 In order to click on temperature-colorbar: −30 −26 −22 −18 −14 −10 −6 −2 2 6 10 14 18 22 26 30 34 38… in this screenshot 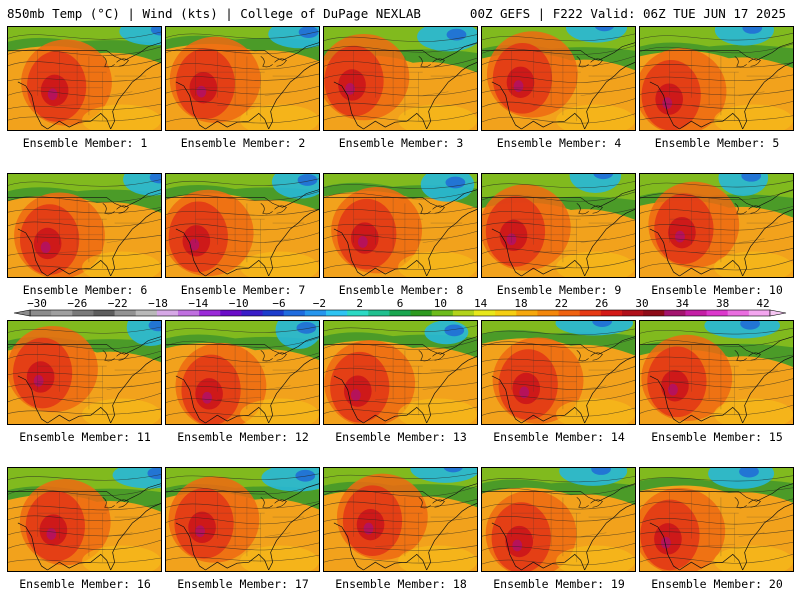, I will do `click(400, 307)`.